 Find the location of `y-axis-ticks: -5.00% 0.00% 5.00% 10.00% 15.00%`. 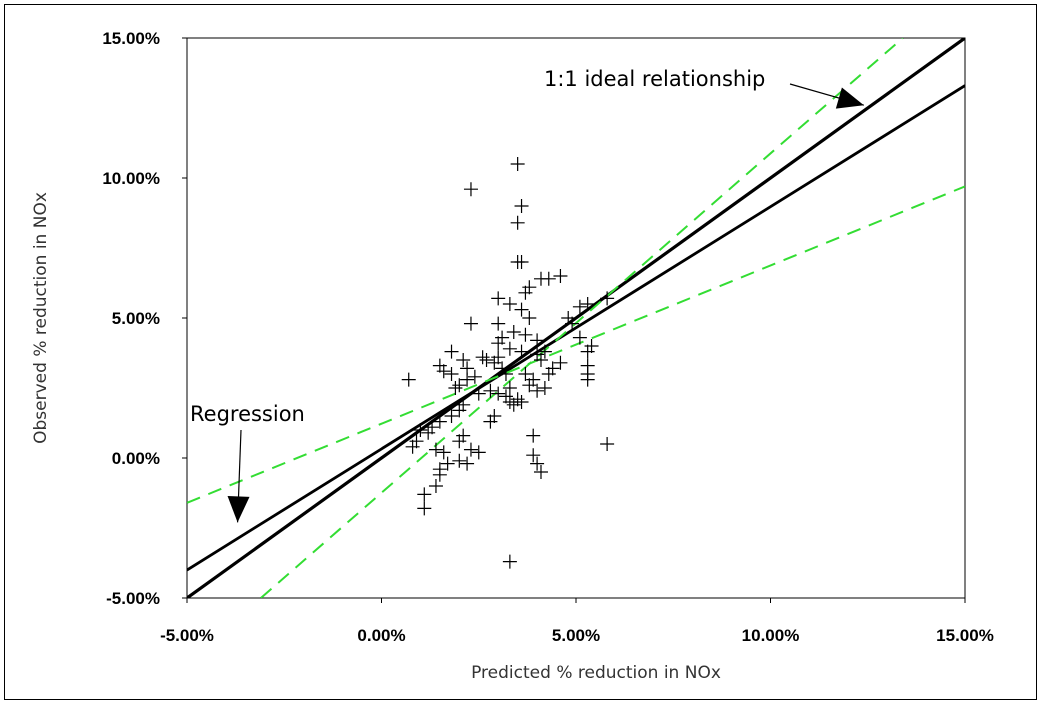

y-axis-ticks: -5.00% 0.00% 5.00% 10.00% 15.00% is located at coordinates (144, 318).